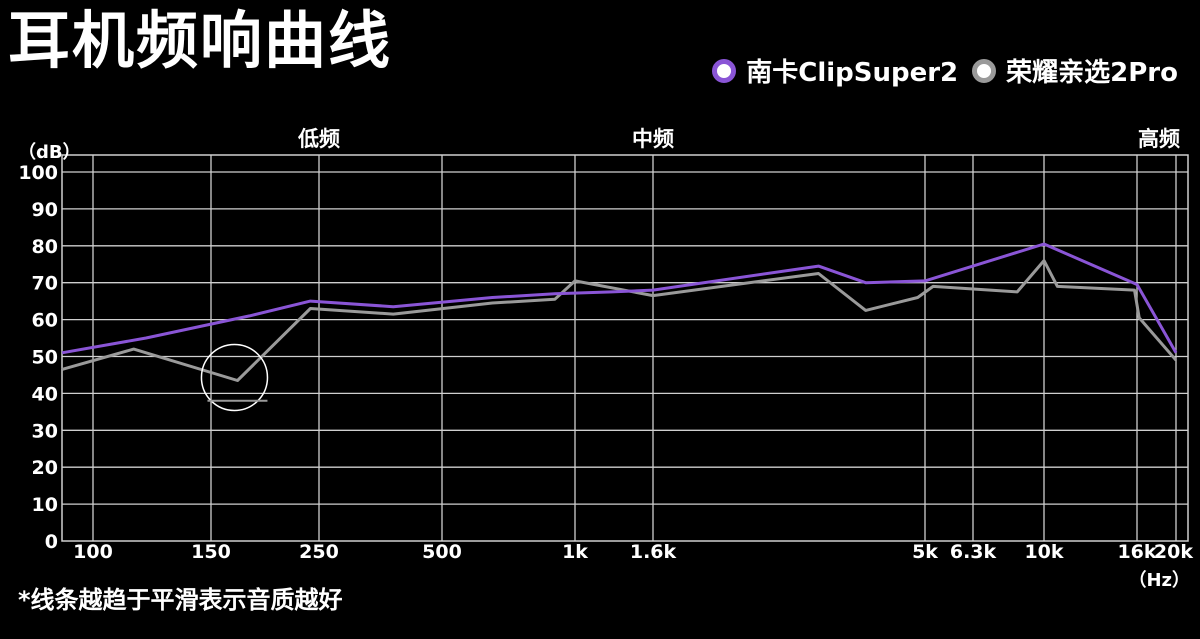  What do you see at coordinates (442, 552) in the screenshot?
I see `x-tick-label: 500` at bounding box center [442, 552].